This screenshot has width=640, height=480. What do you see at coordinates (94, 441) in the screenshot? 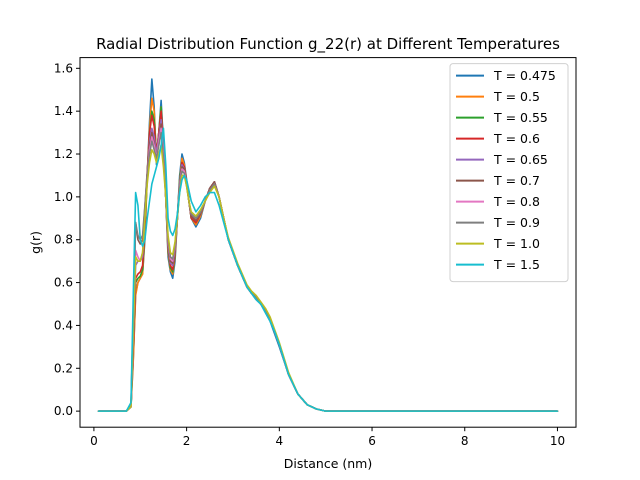
I see `x-tick-label: 0` at bounding box center [94, 441].